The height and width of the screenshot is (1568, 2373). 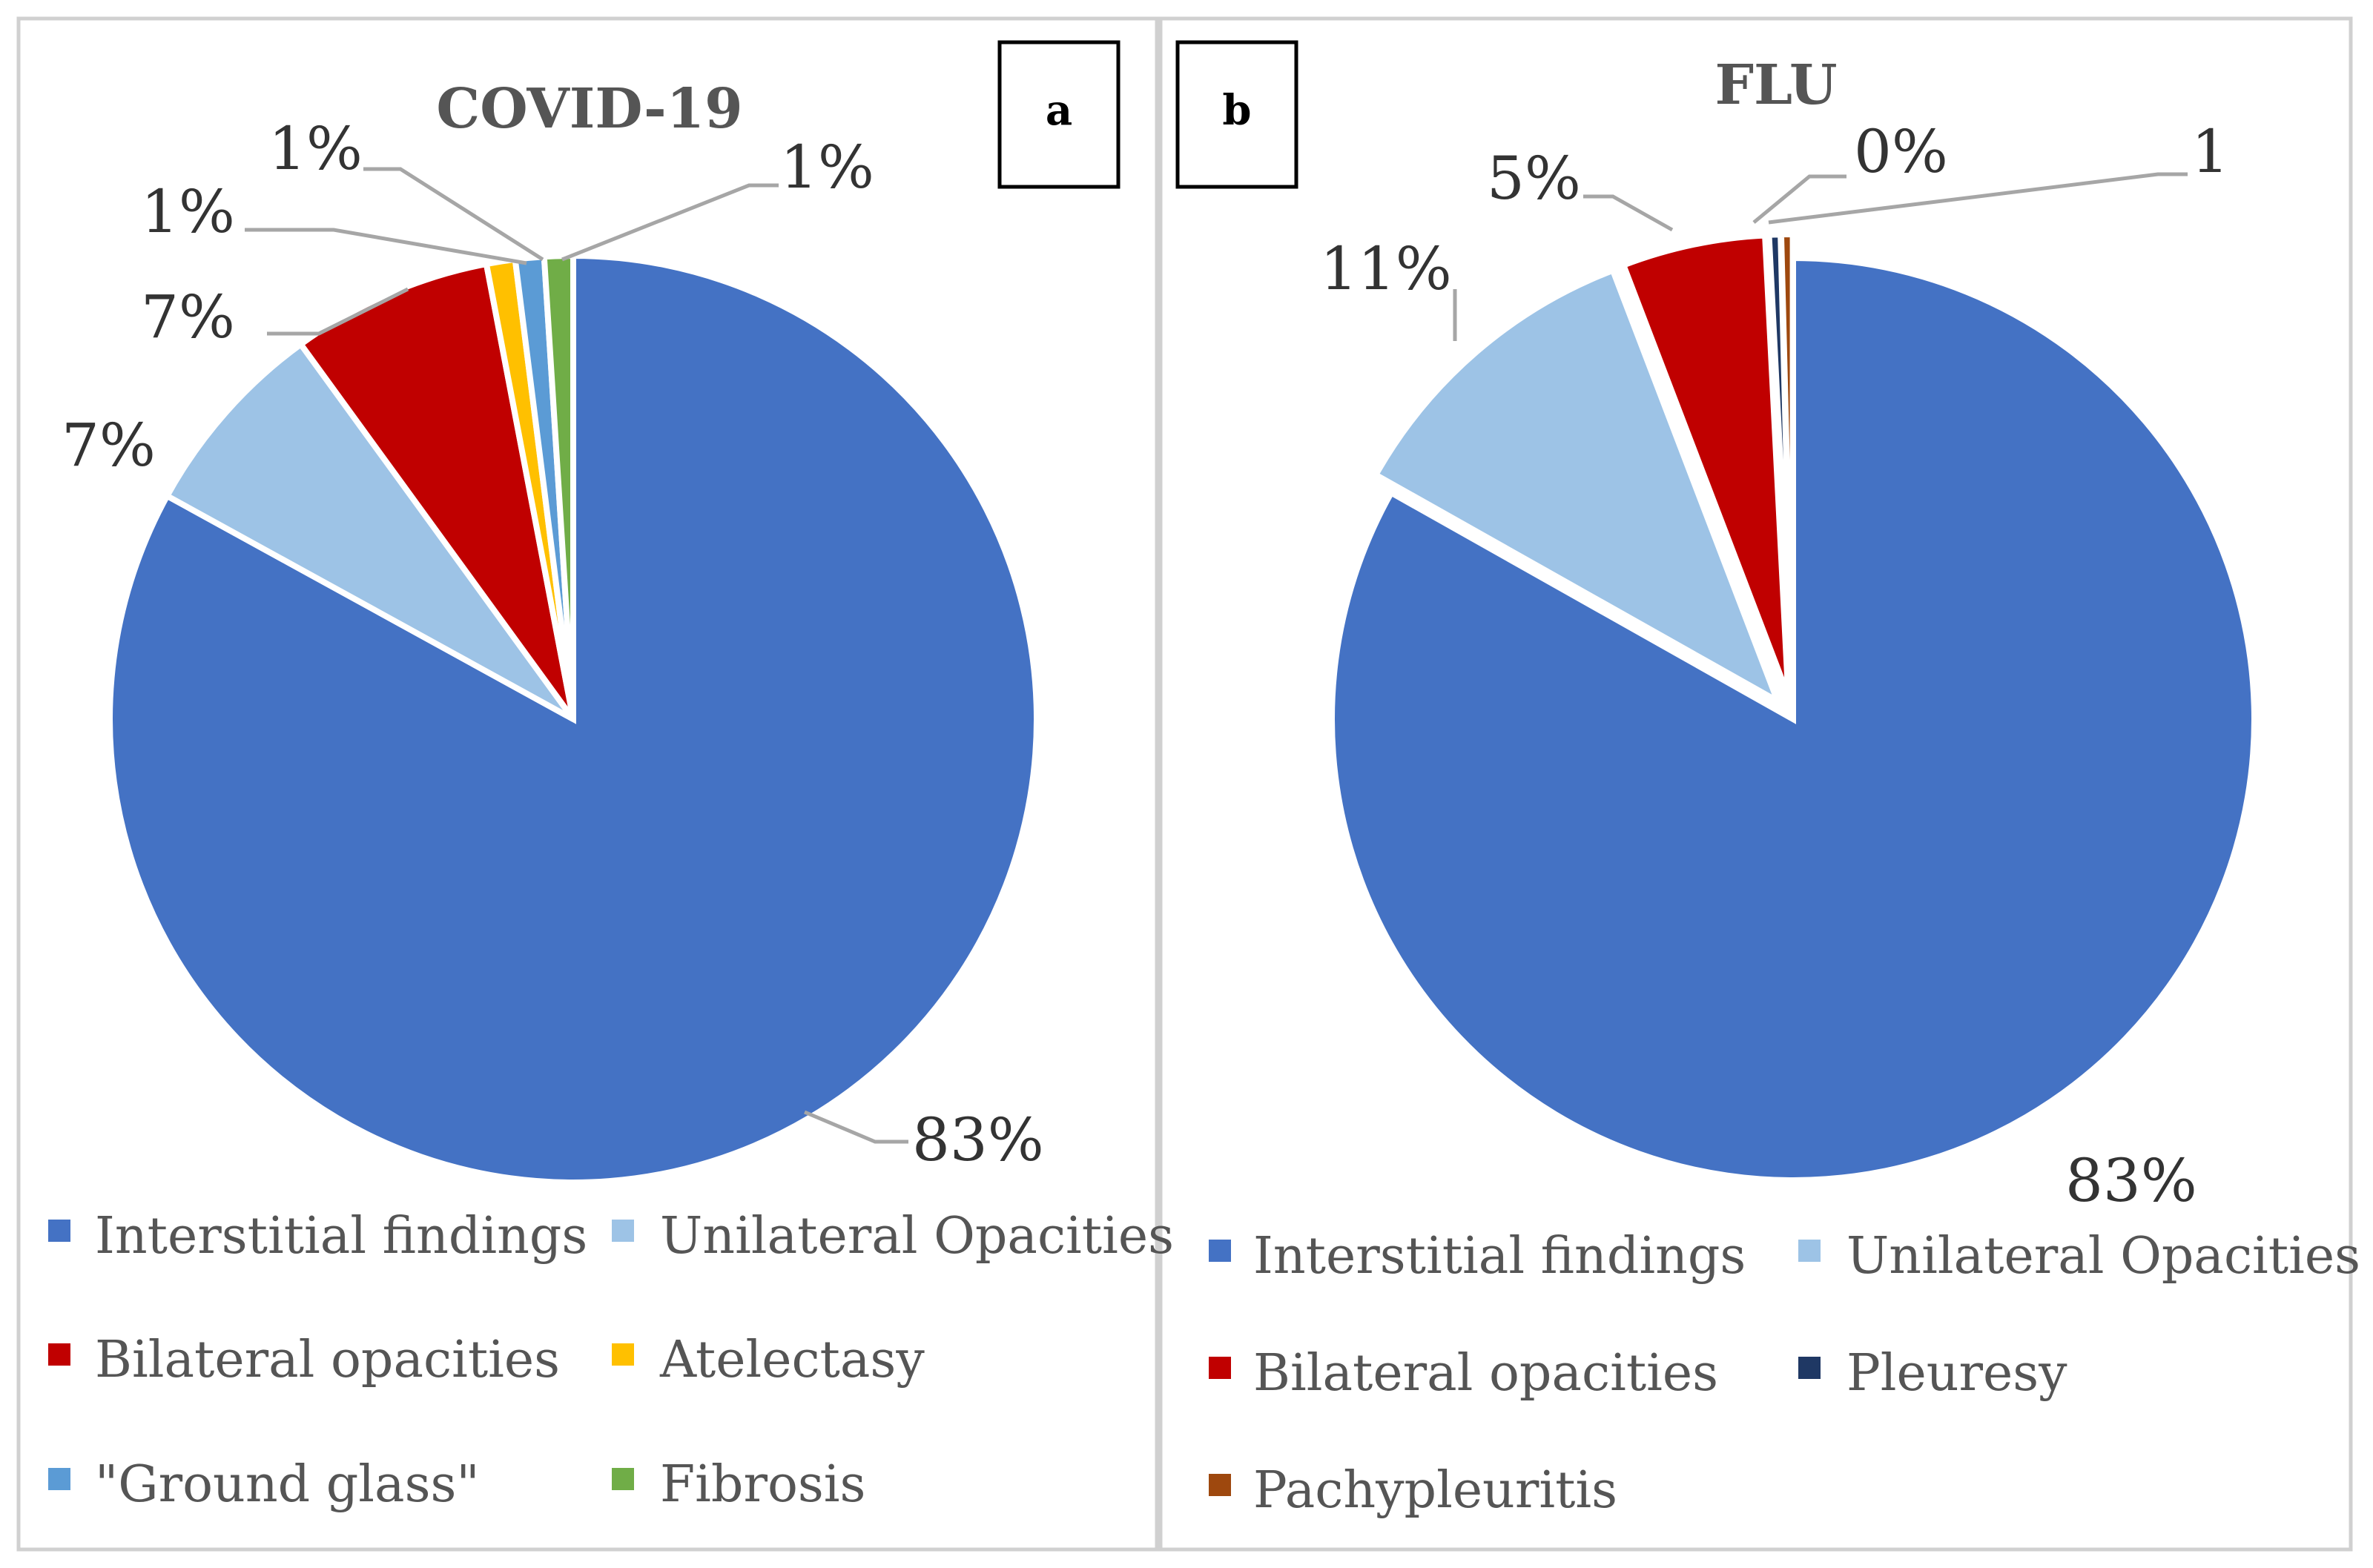 What do you see at coordinates (623, 1354) in the screenshot?
I see `legend-a-swatch-atelectasy` at bounding box center [623, 1354].